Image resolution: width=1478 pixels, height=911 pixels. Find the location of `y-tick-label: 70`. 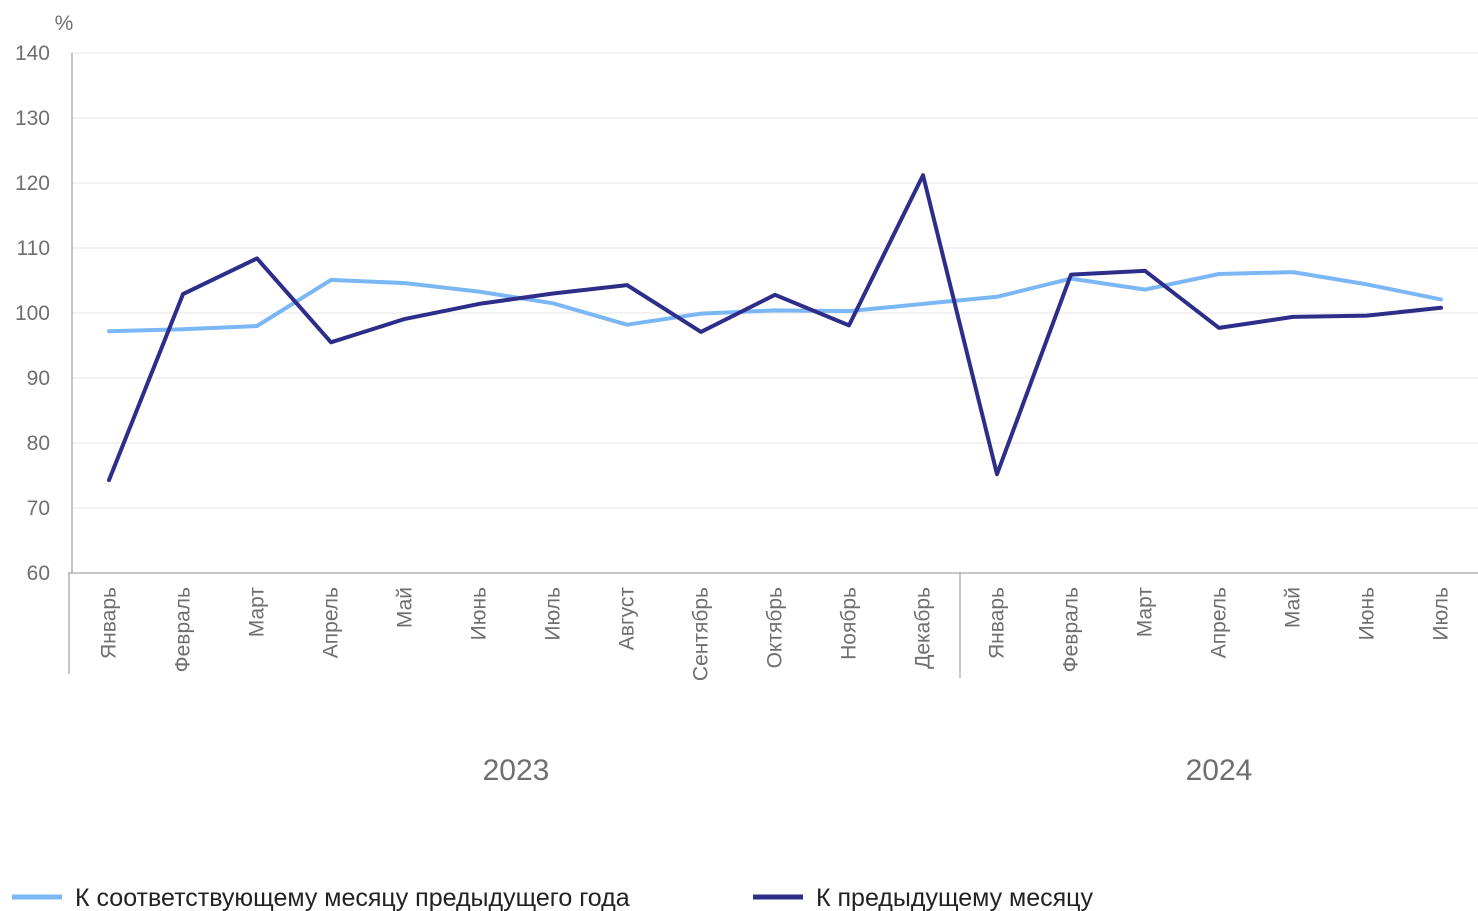

y-tick-label: 70 is located at coordinates (38, 508).